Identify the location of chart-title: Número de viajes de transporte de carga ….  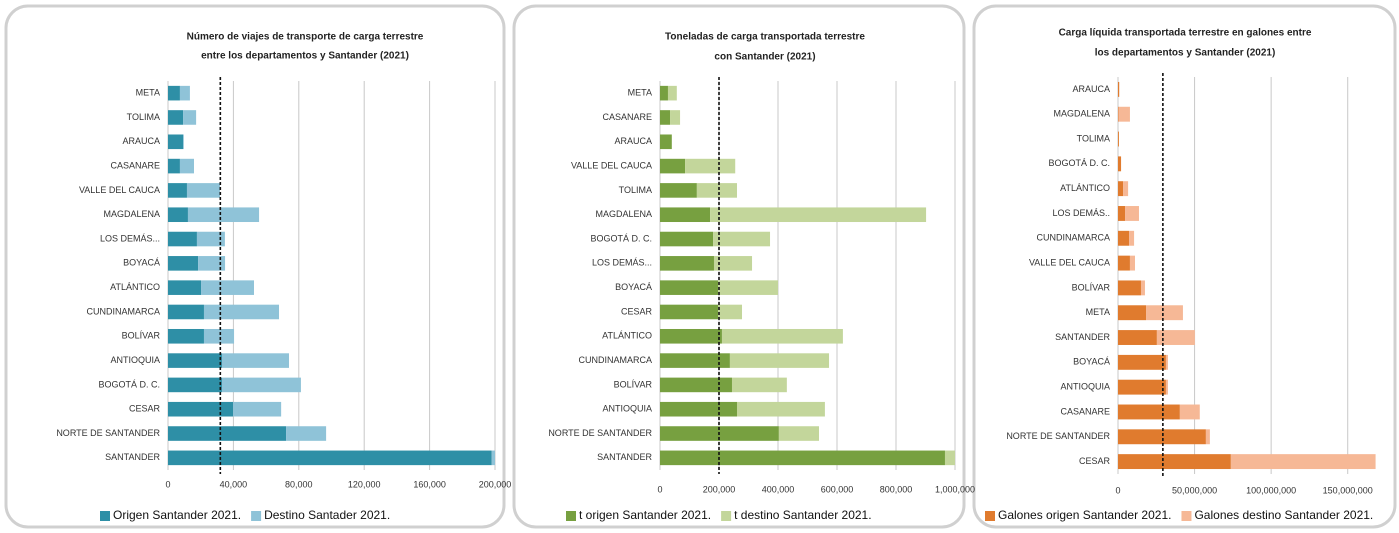
(305, 37).